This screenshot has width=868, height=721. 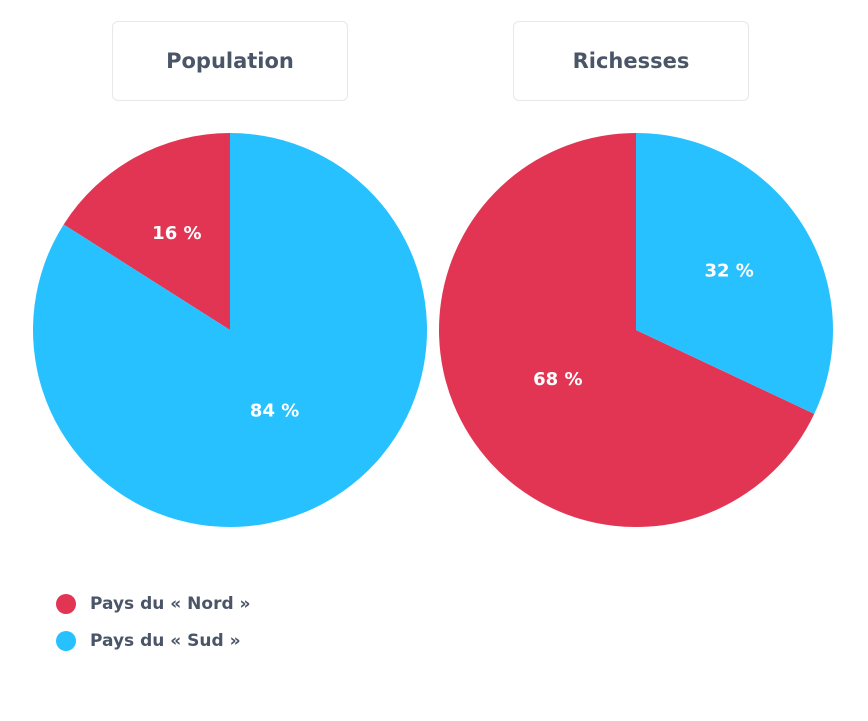 I want to click on pie-richesses-slice-sud, so click(x=734, y=273).